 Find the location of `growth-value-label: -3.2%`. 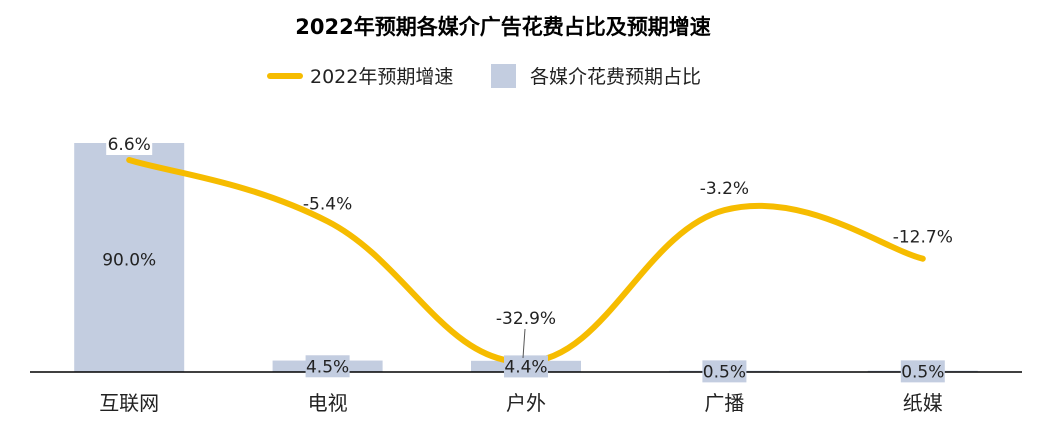

growth-value-label: -3.2% is located at coordinates (724, 189).